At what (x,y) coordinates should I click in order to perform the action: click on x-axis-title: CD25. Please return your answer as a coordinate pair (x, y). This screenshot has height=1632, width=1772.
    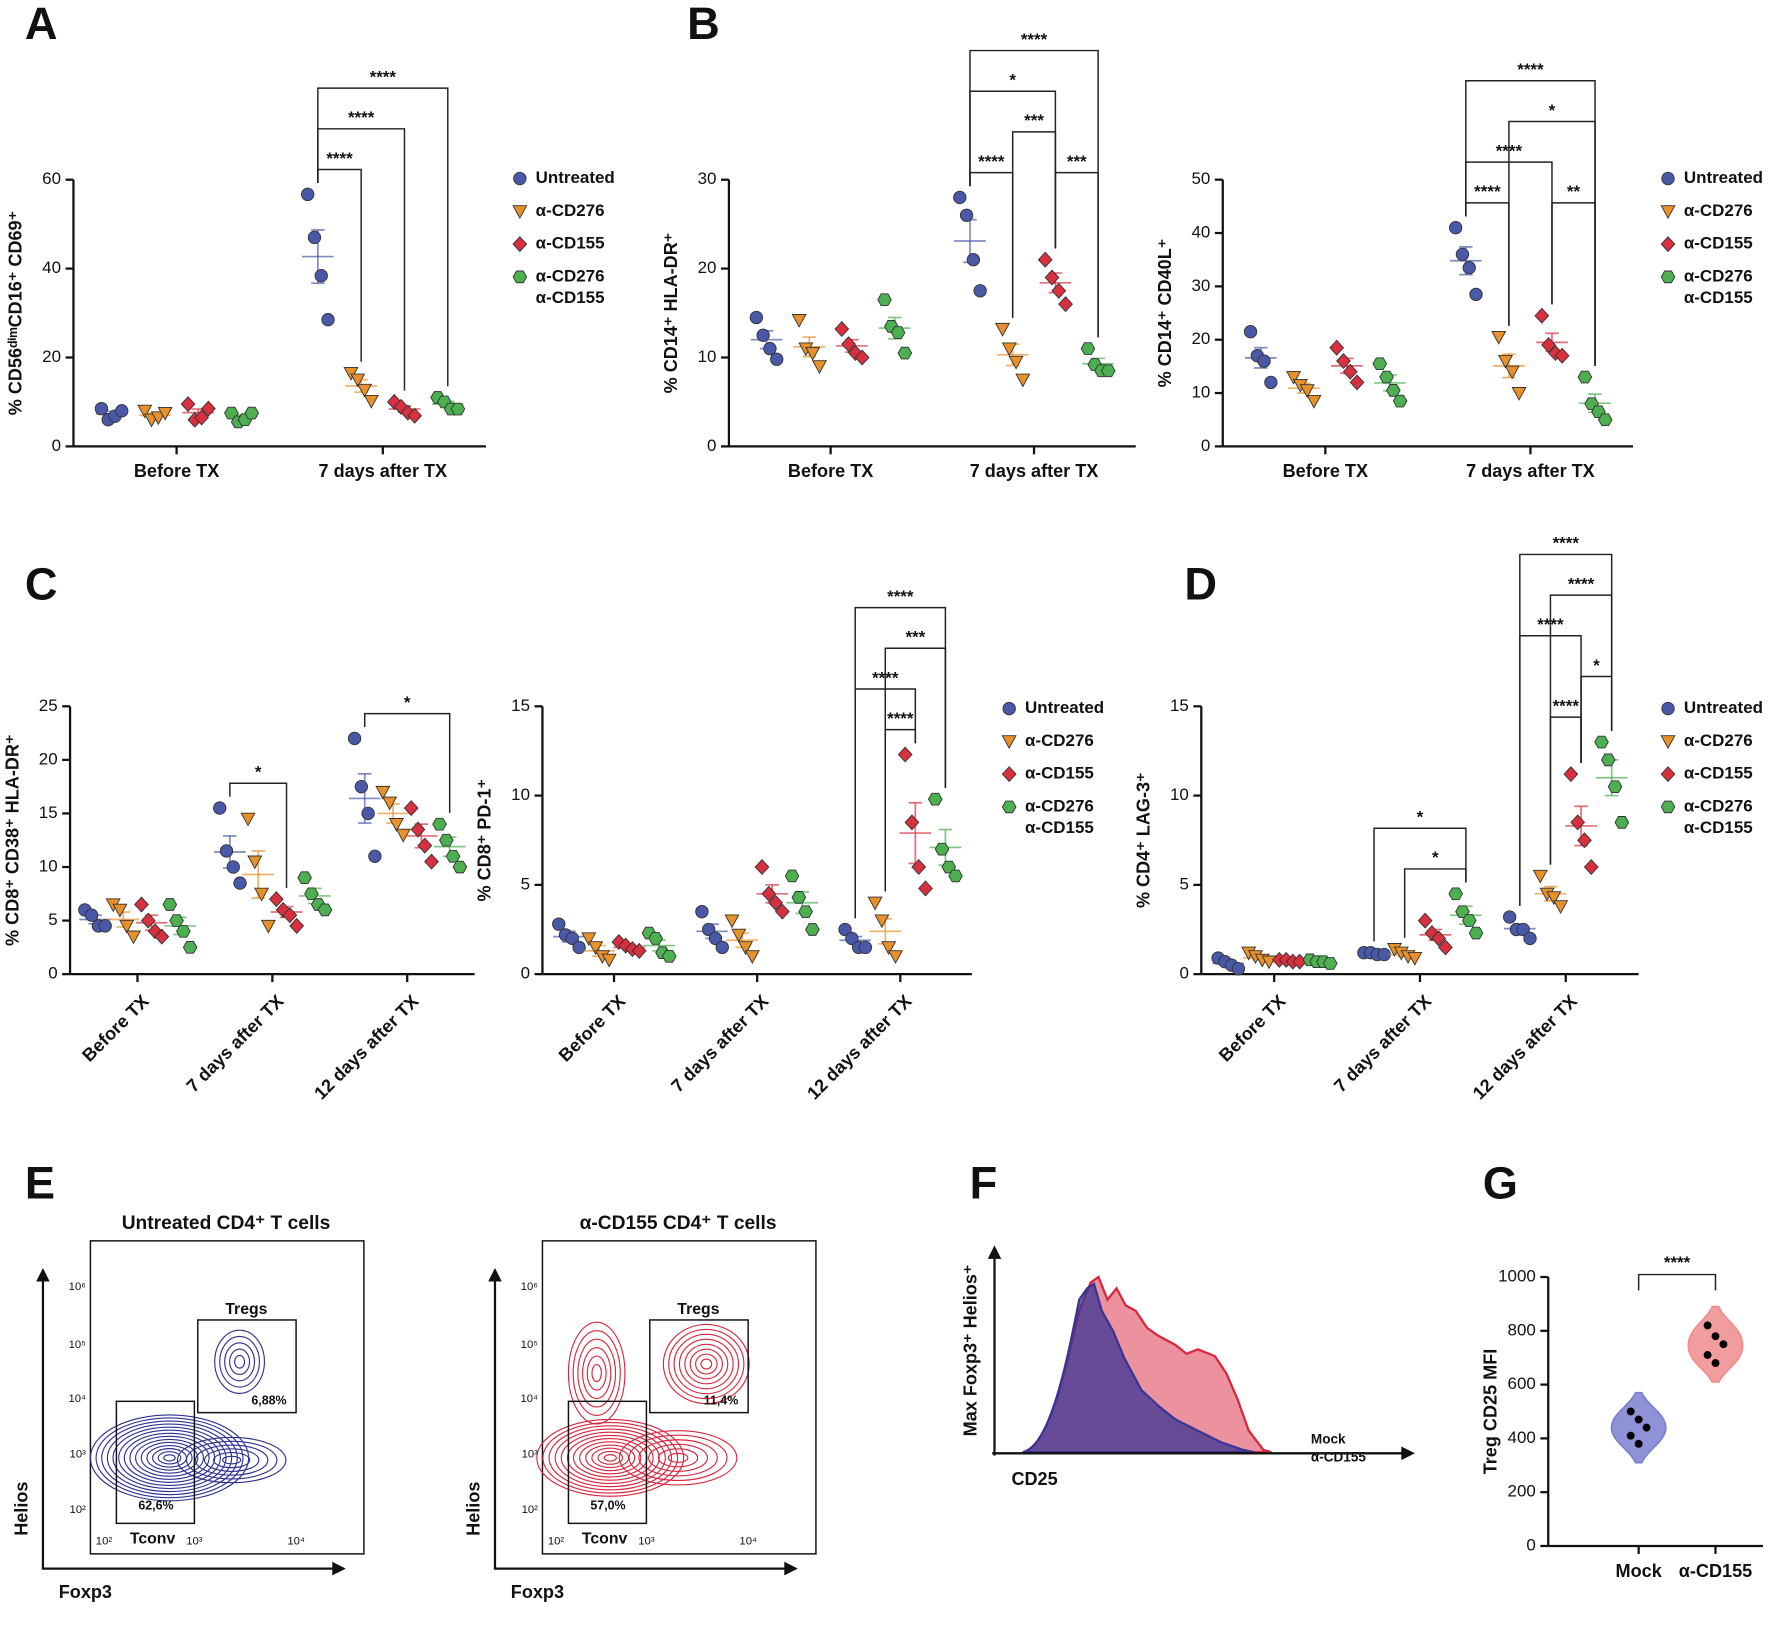
    Looking at the image, I should click on (1034, 1479).